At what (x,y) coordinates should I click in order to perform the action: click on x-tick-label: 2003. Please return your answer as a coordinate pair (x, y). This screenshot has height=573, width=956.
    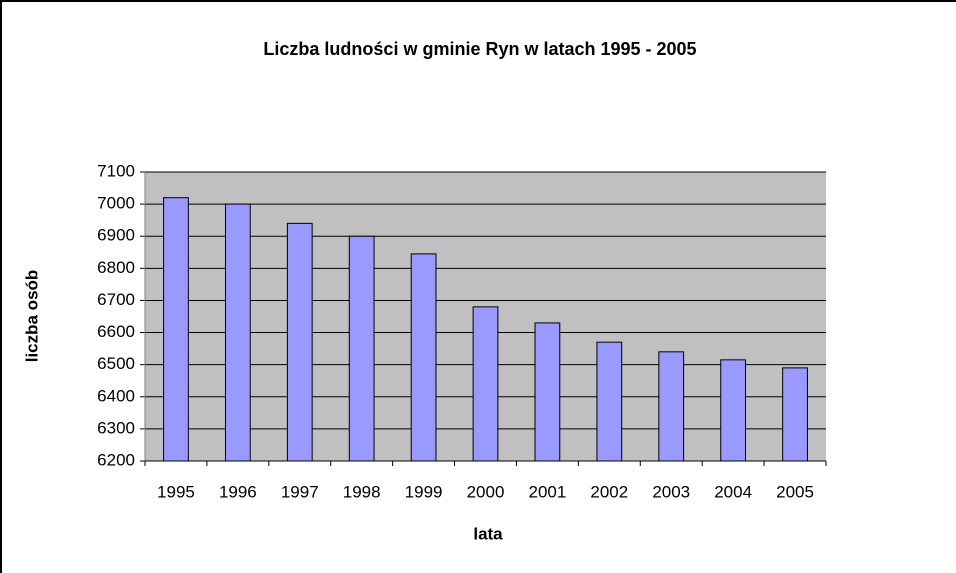
    Looking at the image, I should click on (671, 491).